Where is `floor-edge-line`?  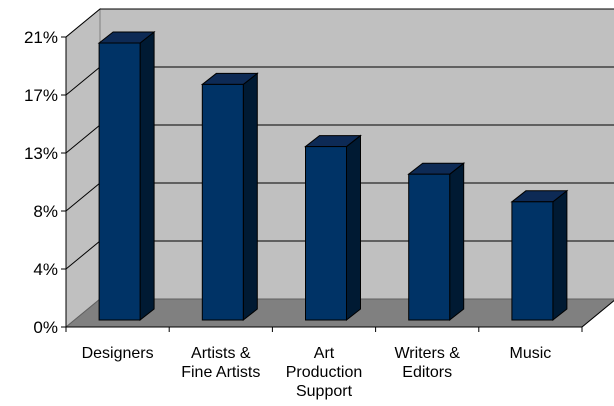
floor-edge-line is located at coordinates (597, 313).